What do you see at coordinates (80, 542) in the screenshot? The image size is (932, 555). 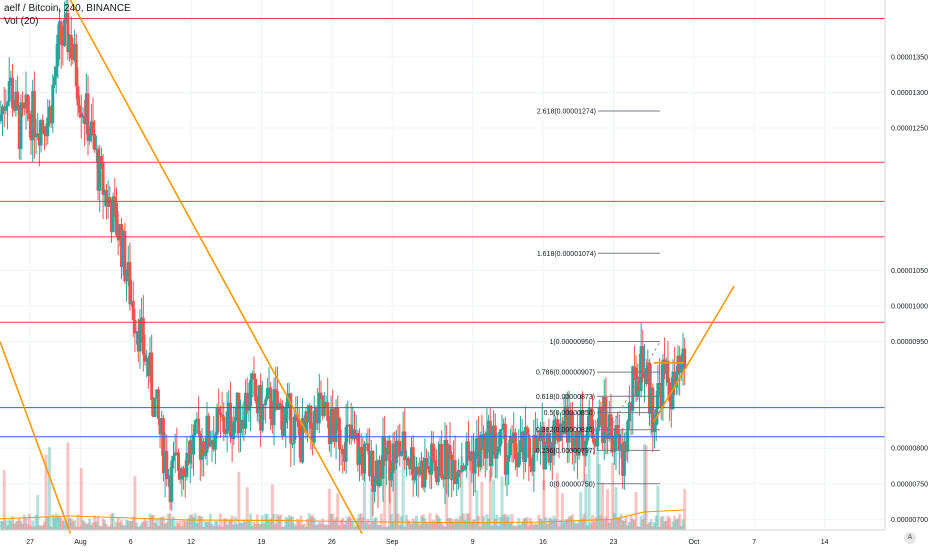 I see `x-tick-label: Aug` at bounding box center [80, 542].